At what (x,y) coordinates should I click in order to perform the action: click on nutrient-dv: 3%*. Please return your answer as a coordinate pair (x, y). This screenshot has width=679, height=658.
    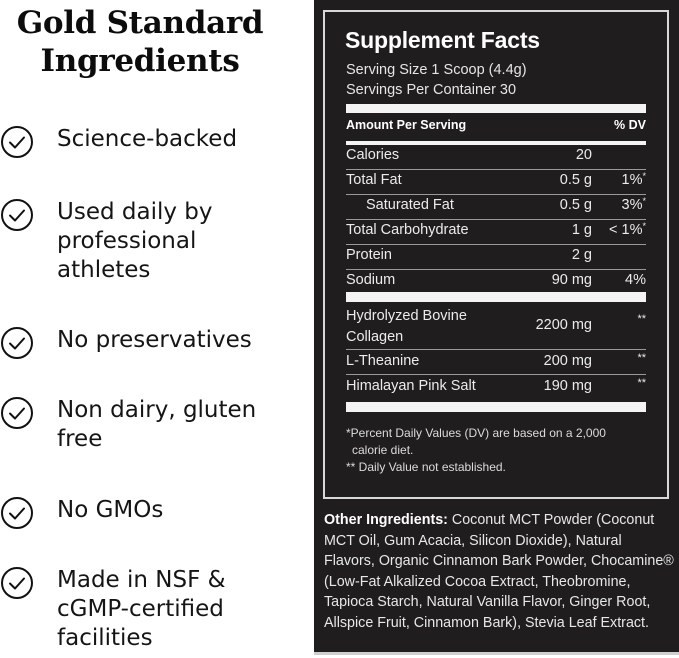
    Looking at the image, I should click on (633, 204).